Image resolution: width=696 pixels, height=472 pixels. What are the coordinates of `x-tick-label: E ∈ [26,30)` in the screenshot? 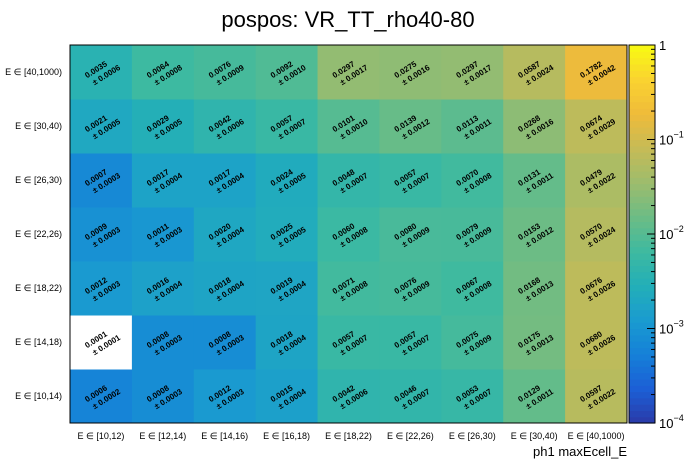 It's located at (472, 436).